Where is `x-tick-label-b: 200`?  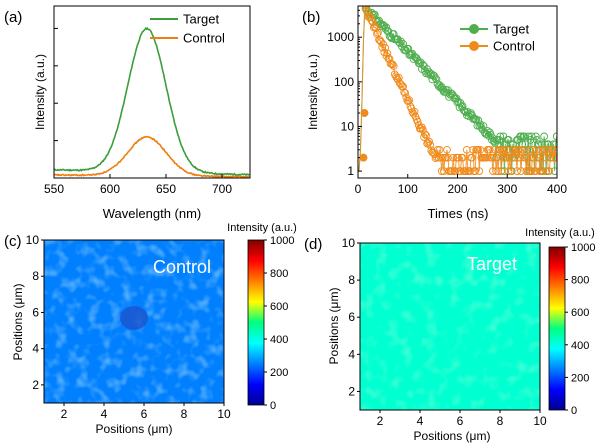 x-tick-label-b: 200 is located at coordinates (457, 189).